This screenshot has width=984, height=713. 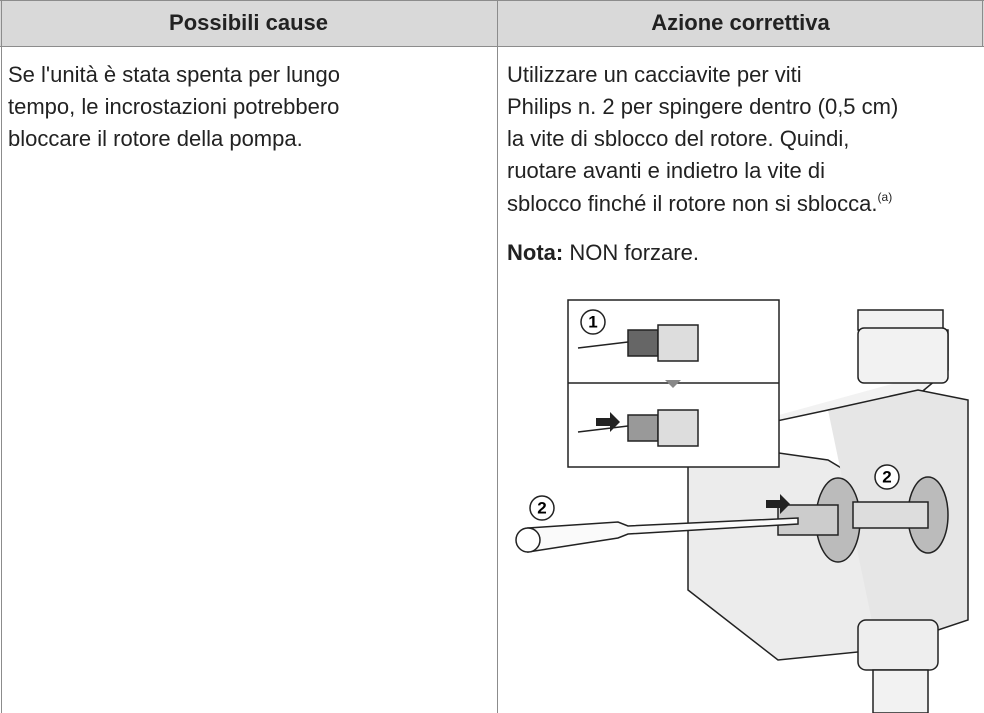 I want to click on header-cell: Azione correttiva, so click(x=740, y=23).